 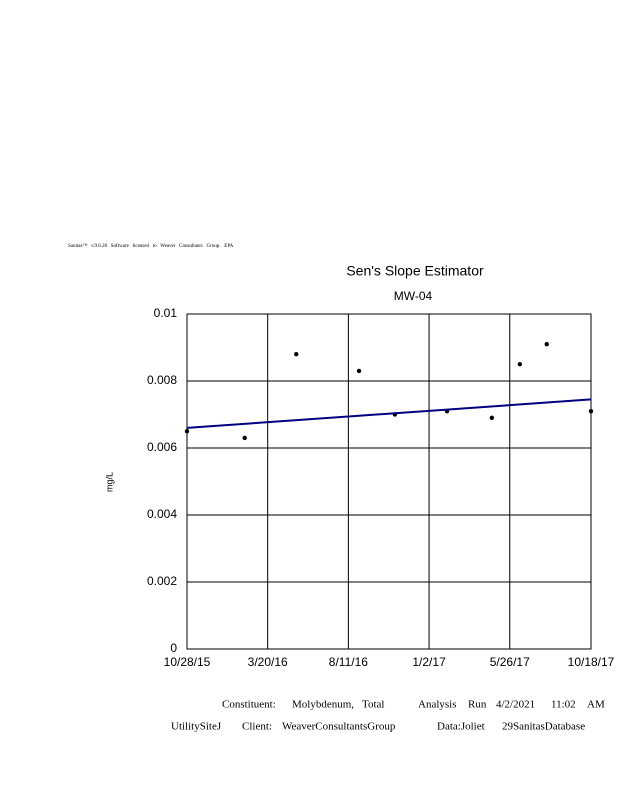 I want to click on footer-text: AM, so click(x=596, y=705).